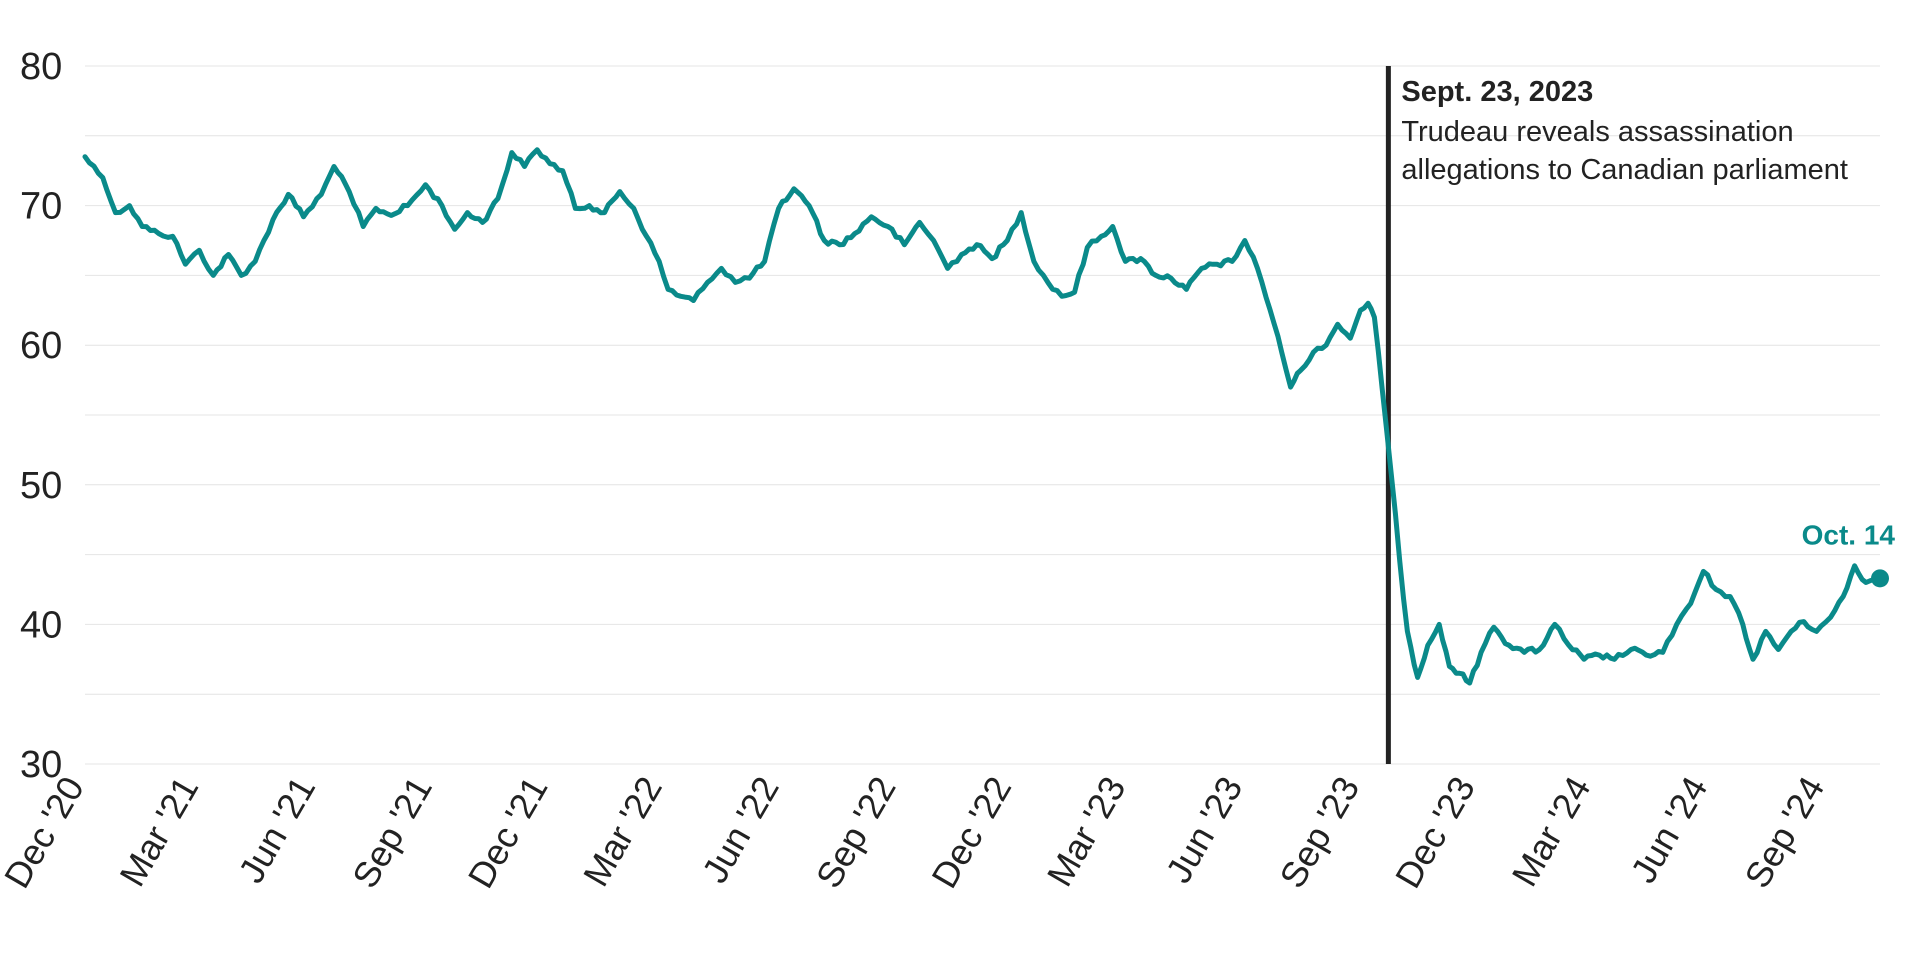  I want to click on x-tick-label: Sep '23, so click(1319, 832).